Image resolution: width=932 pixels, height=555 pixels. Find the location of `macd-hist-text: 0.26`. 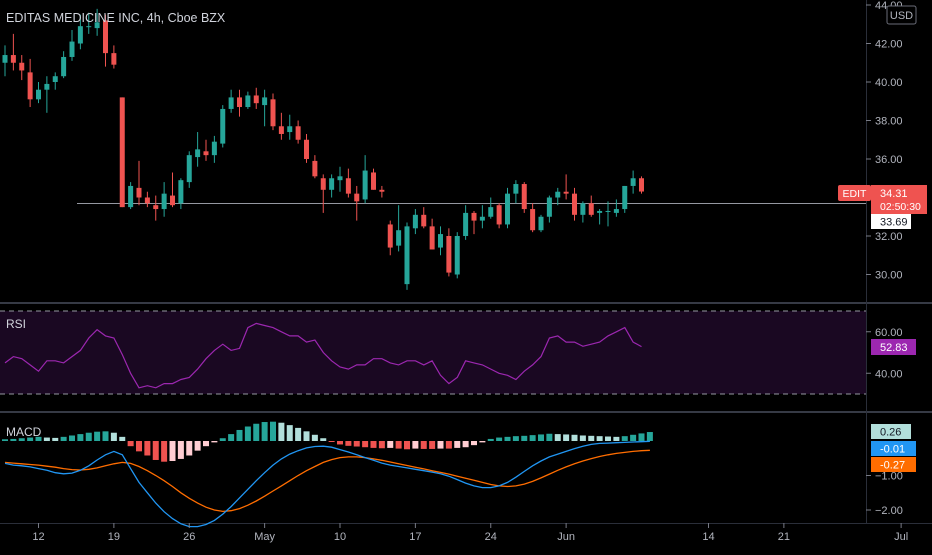

macd-hist-text: 0.26 is located at coordinates (890, 433).